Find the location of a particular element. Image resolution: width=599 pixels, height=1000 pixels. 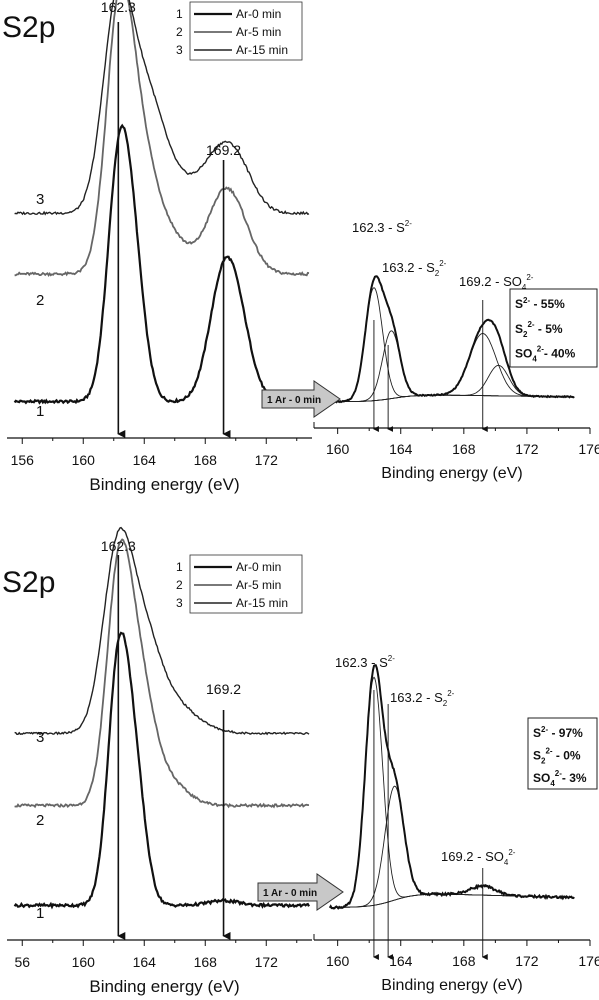

fit-label-s22-text: 163.2 - S is located at coordinates (408, 267).